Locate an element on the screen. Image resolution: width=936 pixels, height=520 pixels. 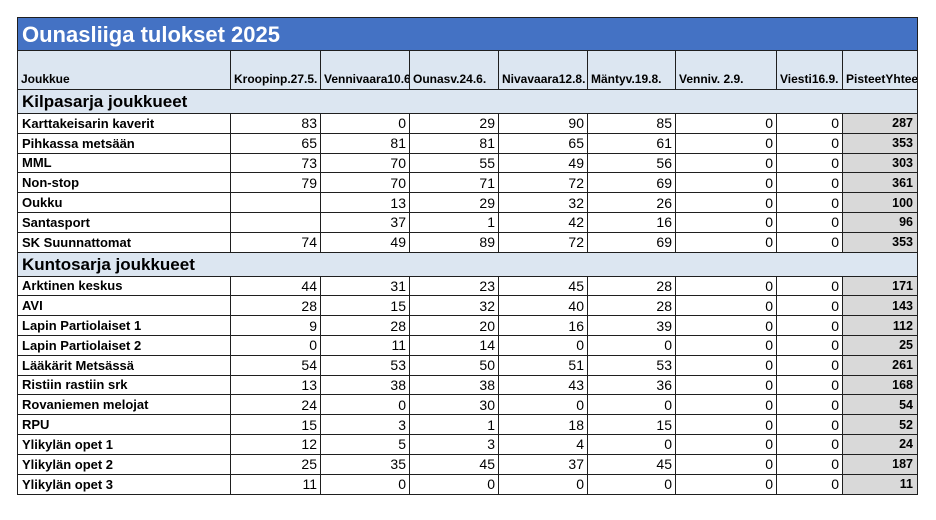
score-cell: 51 is located at coordinates (543, 365).